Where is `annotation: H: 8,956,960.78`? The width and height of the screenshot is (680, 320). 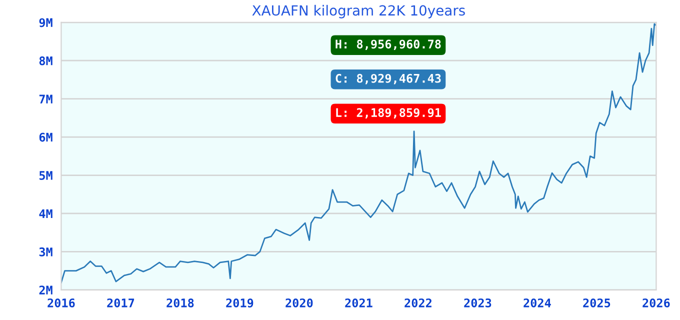 annotation: H: 8,956,960.78 is located at coordinates (388, 45).